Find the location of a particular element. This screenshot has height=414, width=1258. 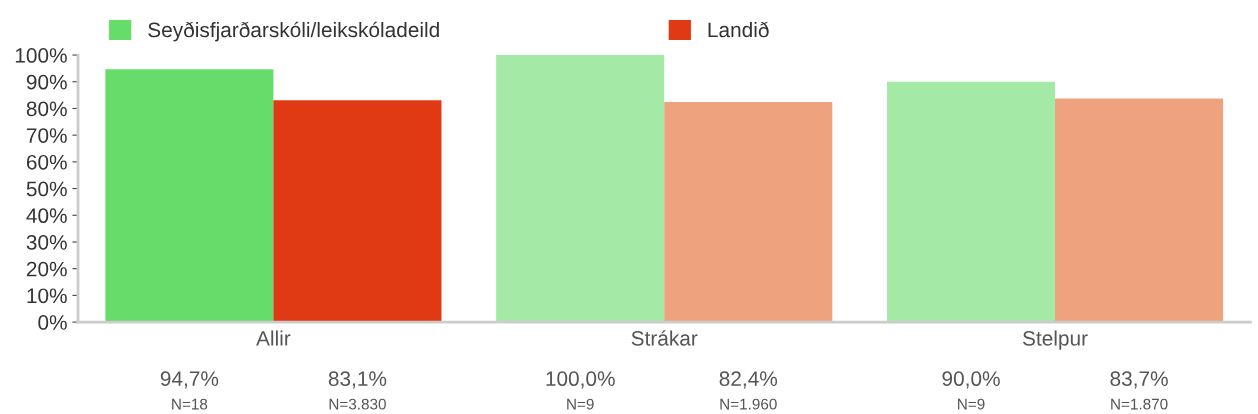

y-tick-label: 80% is located at coordinates (46, 109).